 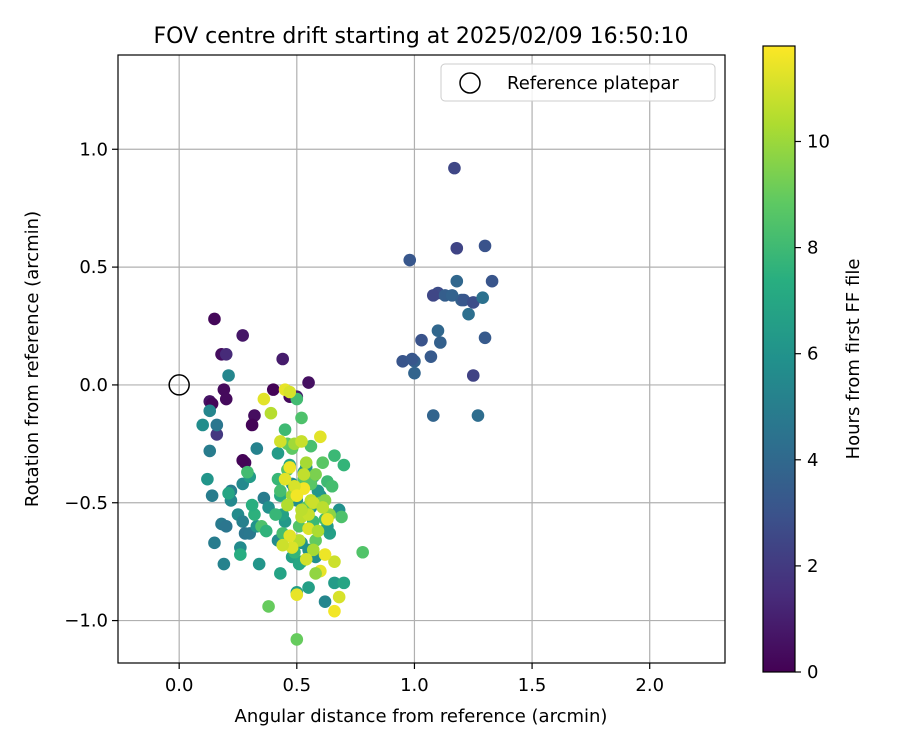 What do you see at coordinates (649, 685) in the screenshot?
I see `x-tick-label: 2.0` at bounding box center [649, 685].